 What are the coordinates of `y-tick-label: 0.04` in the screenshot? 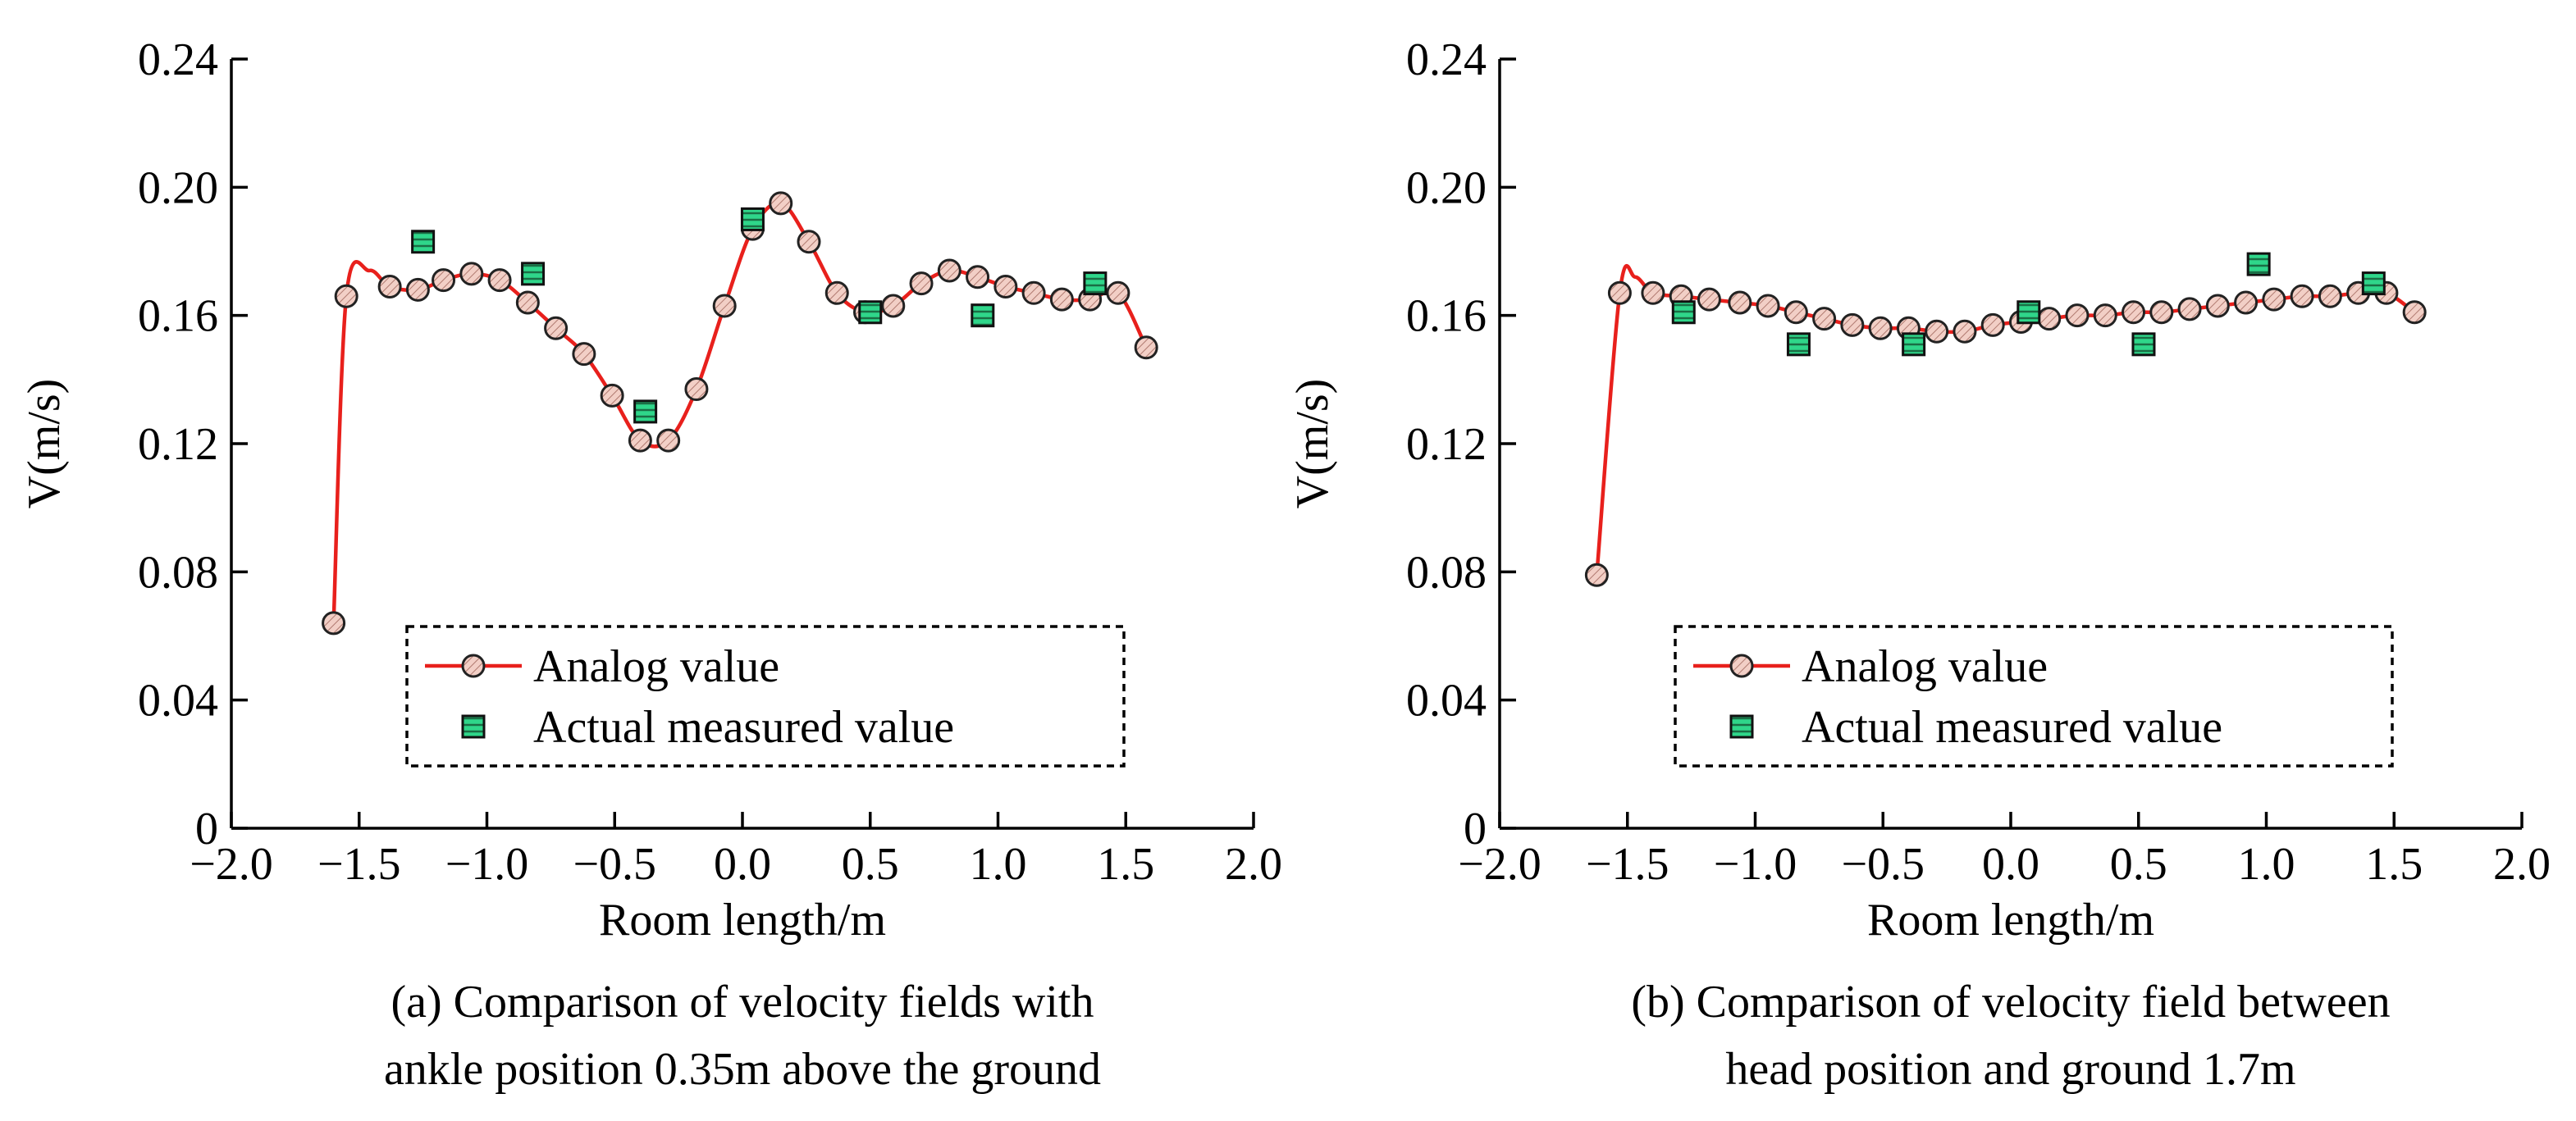 It's located at (1447, 701).